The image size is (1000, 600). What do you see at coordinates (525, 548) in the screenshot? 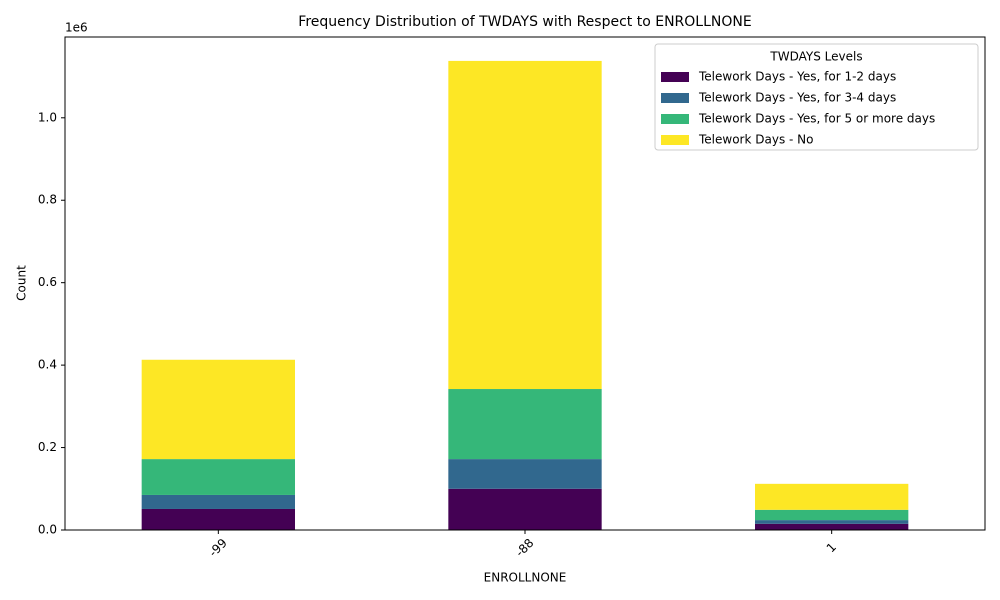
I see `x-tick-label: -88` at bounding box center [525, 548].